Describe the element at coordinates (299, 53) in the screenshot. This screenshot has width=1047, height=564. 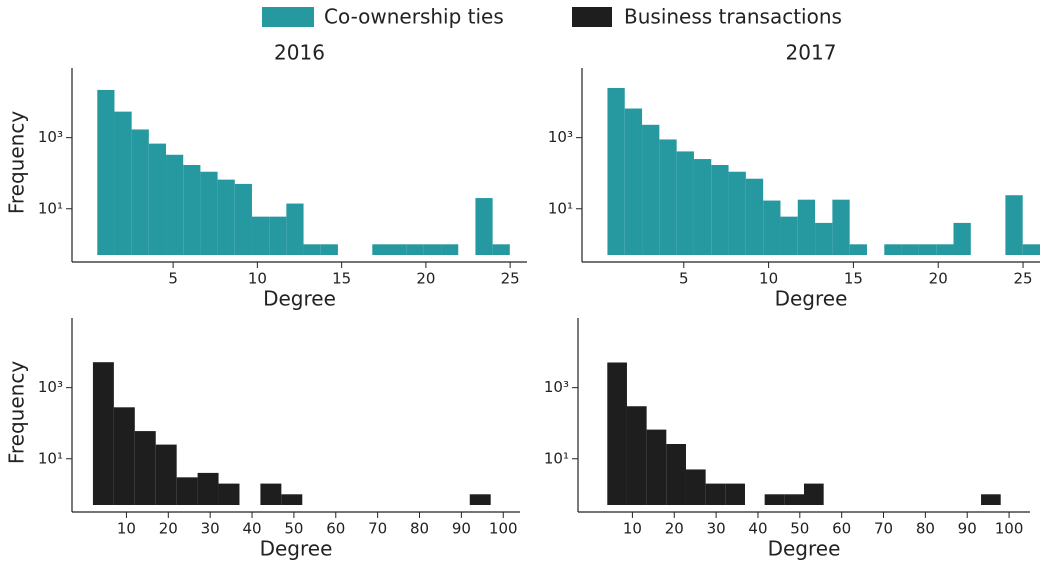
I see `panel-title: 2016` at that location.